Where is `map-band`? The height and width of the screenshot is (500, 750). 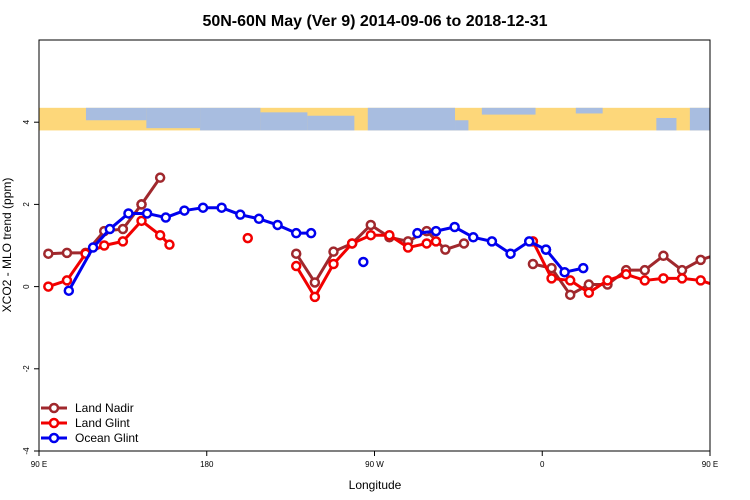 map-band is located at coordinates (374, 119).